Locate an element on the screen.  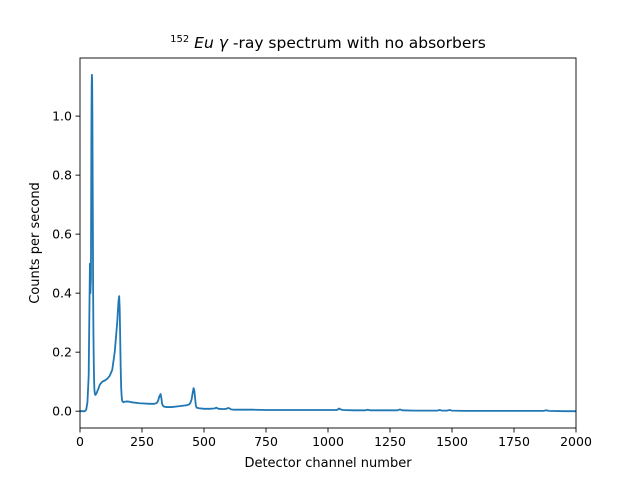
y-tick-label: 1.0 is located at coordinates (62, 116).